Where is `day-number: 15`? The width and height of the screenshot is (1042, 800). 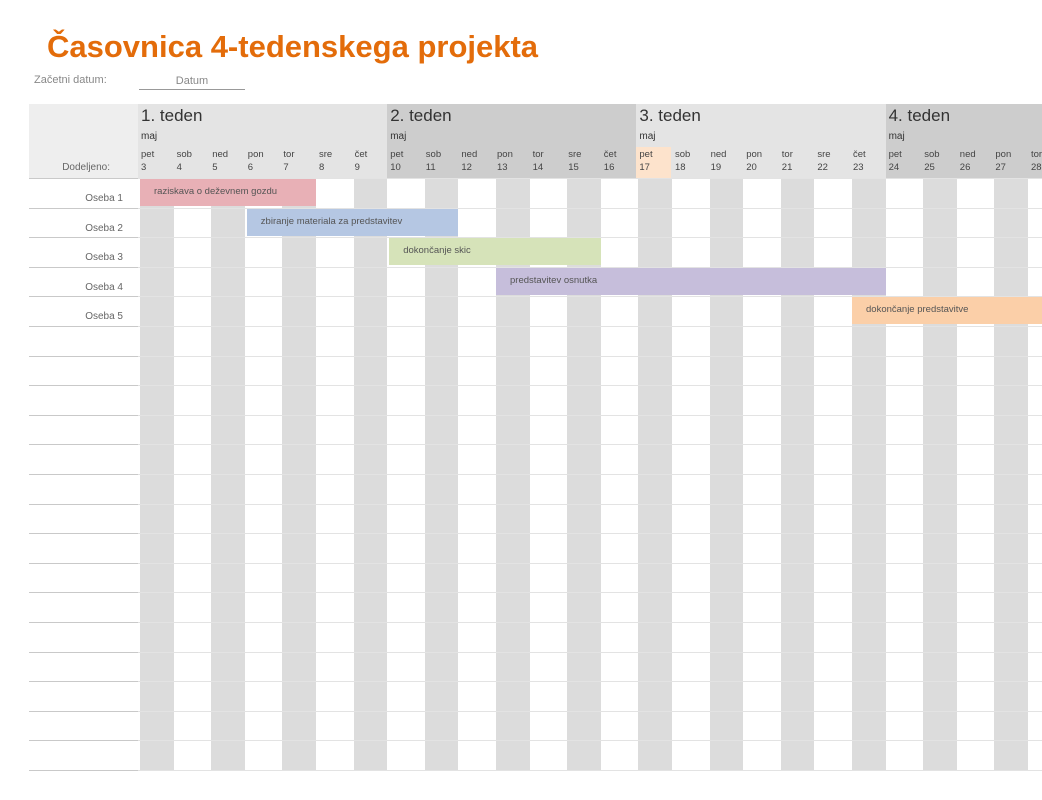
day-number: 15 is located at coordinates (573, 167).